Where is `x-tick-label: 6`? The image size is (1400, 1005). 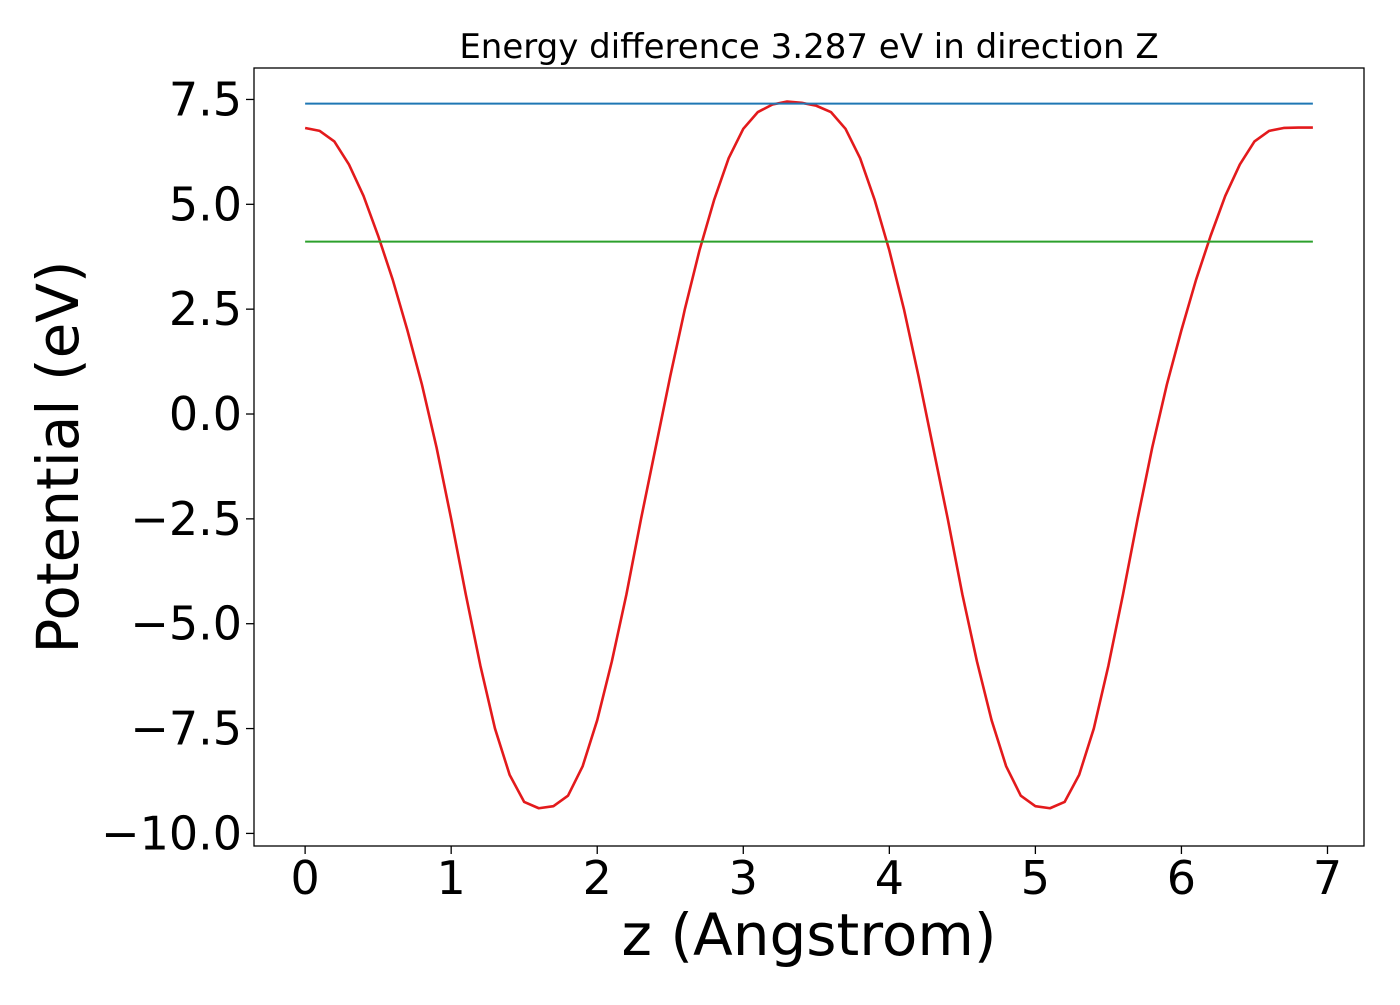 x-tick-label: 6 is located at coordinates (1181, 878).